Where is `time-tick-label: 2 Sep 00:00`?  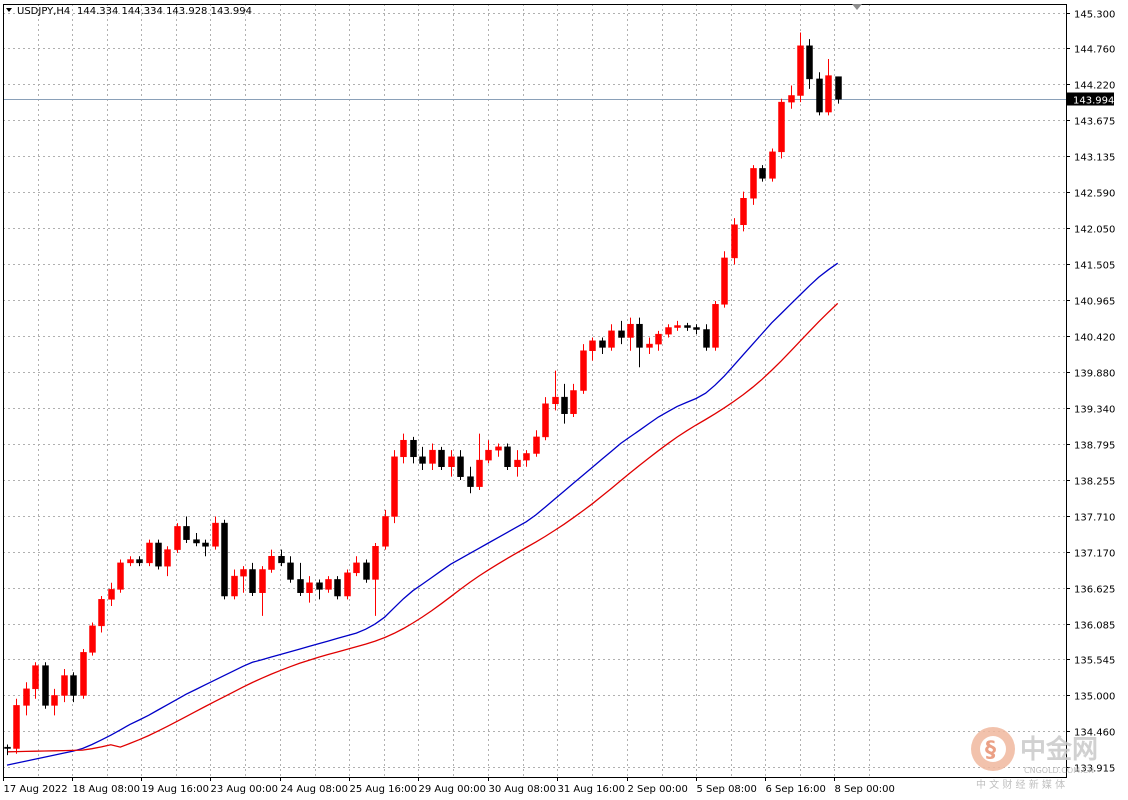 time-tick-label: 2 Sep 00:00 is located at coordinates (658, 789).